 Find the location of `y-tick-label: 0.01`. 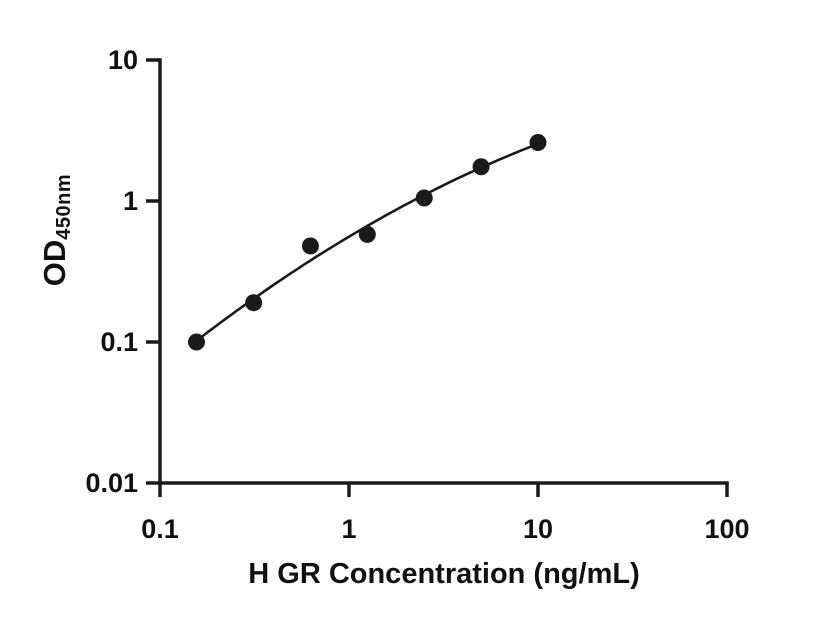

y-tick-label: 0.01 is located at coordinates (111, 483).